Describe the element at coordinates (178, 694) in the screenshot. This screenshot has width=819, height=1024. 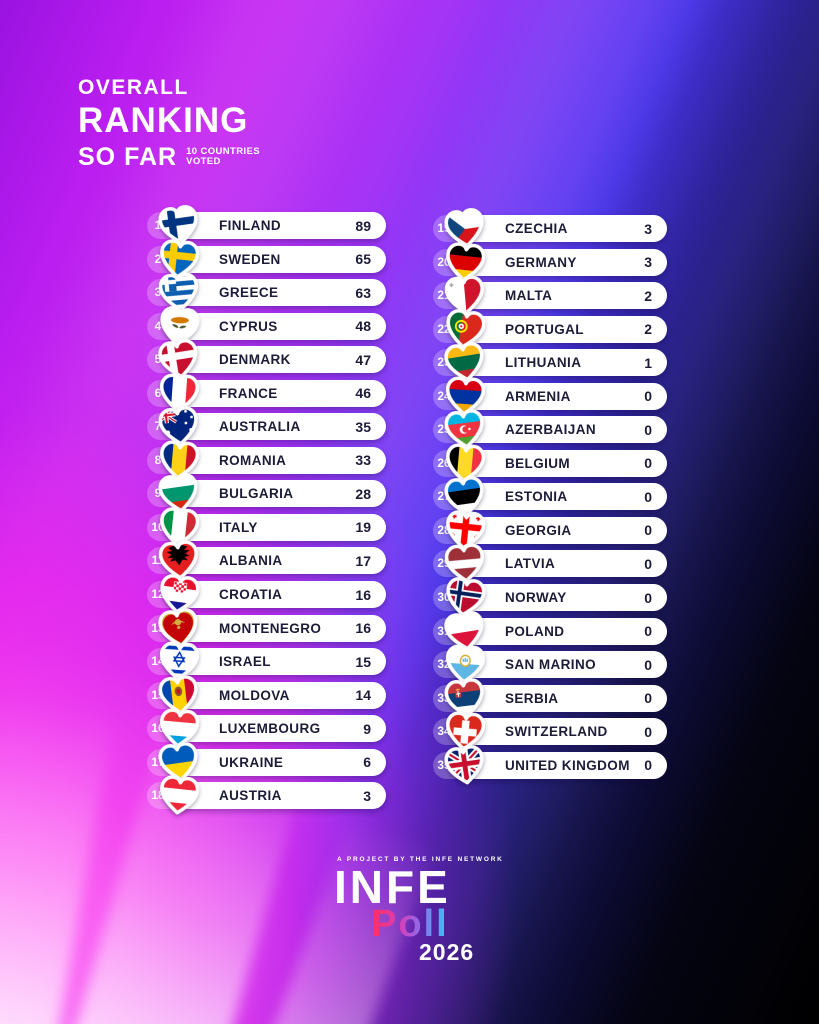
I see `moldova-flag-heart-icon` at that location.